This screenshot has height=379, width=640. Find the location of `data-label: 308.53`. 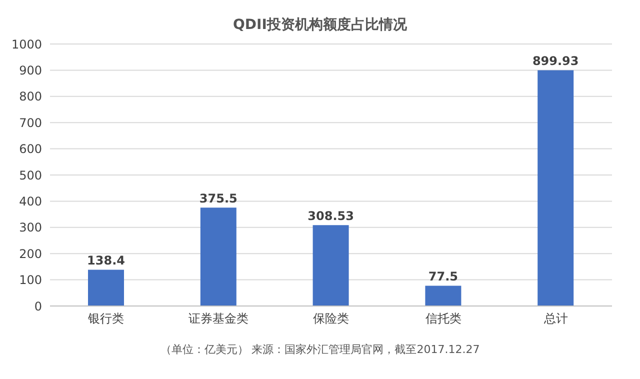

data-label: 308.53 is located at coordinates (331, 216).